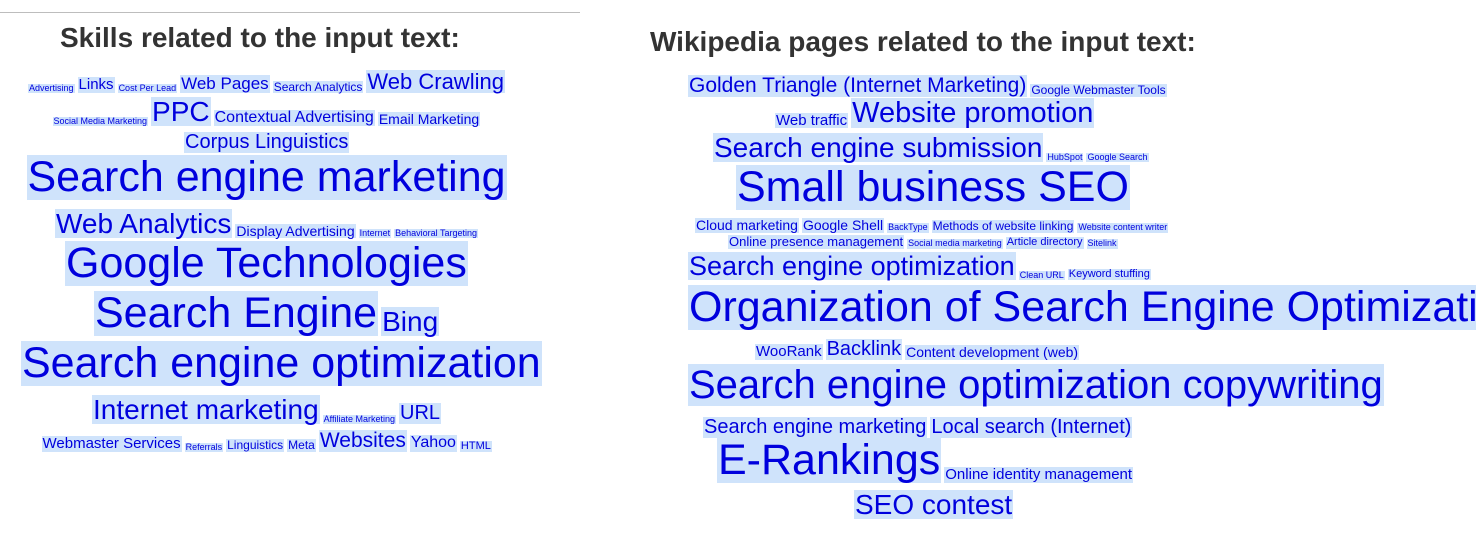 This screenshot has height=534, width=1476. What do you see at coordinates (255, 445) in the screenshot?
I see `skill-tag: Linguistics` at bounding box center [255, 445].